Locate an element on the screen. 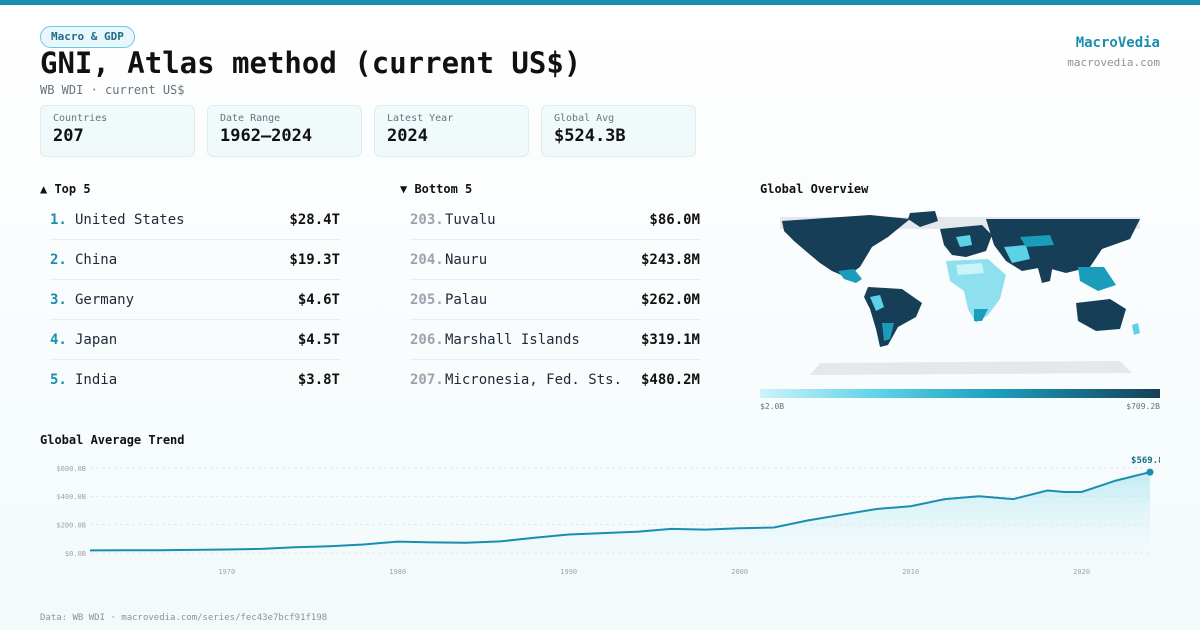 This screenshot has width=1200, height=630. rank-number: 204. is located at coordinates (427, 259).